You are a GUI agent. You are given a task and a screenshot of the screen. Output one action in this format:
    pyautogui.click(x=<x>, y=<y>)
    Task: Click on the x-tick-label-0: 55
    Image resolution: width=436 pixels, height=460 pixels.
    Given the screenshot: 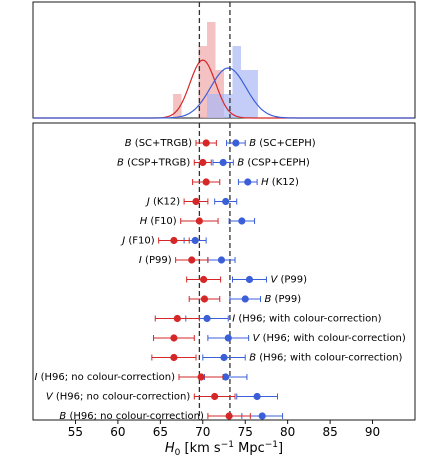 What is the action you would take?
    pyautogui.click(x=75, y=432)
    